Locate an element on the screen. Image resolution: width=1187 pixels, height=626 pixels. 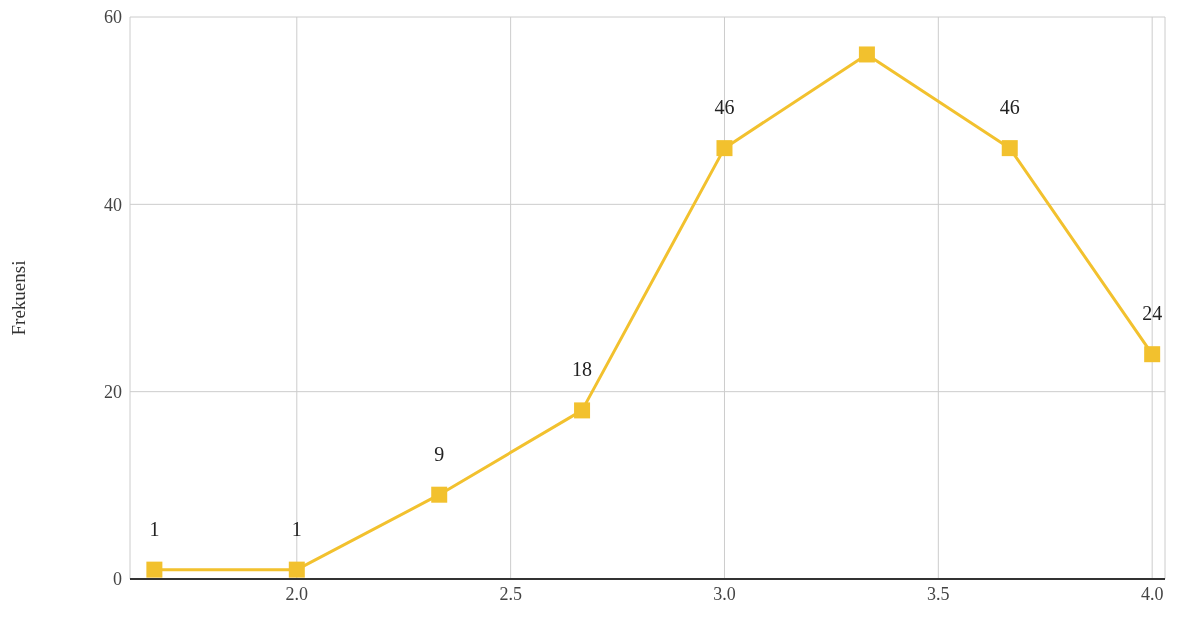
y-axis-title: Frekuensi is located at coordinates (18, 298).